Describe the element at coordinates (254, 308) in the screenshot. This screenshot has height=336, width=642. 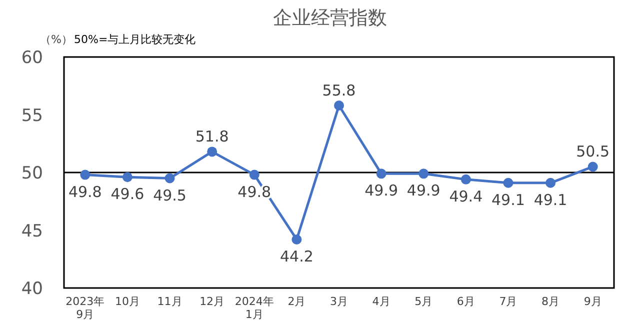
I see `x-tick-label: 2024年 1月` at that location.